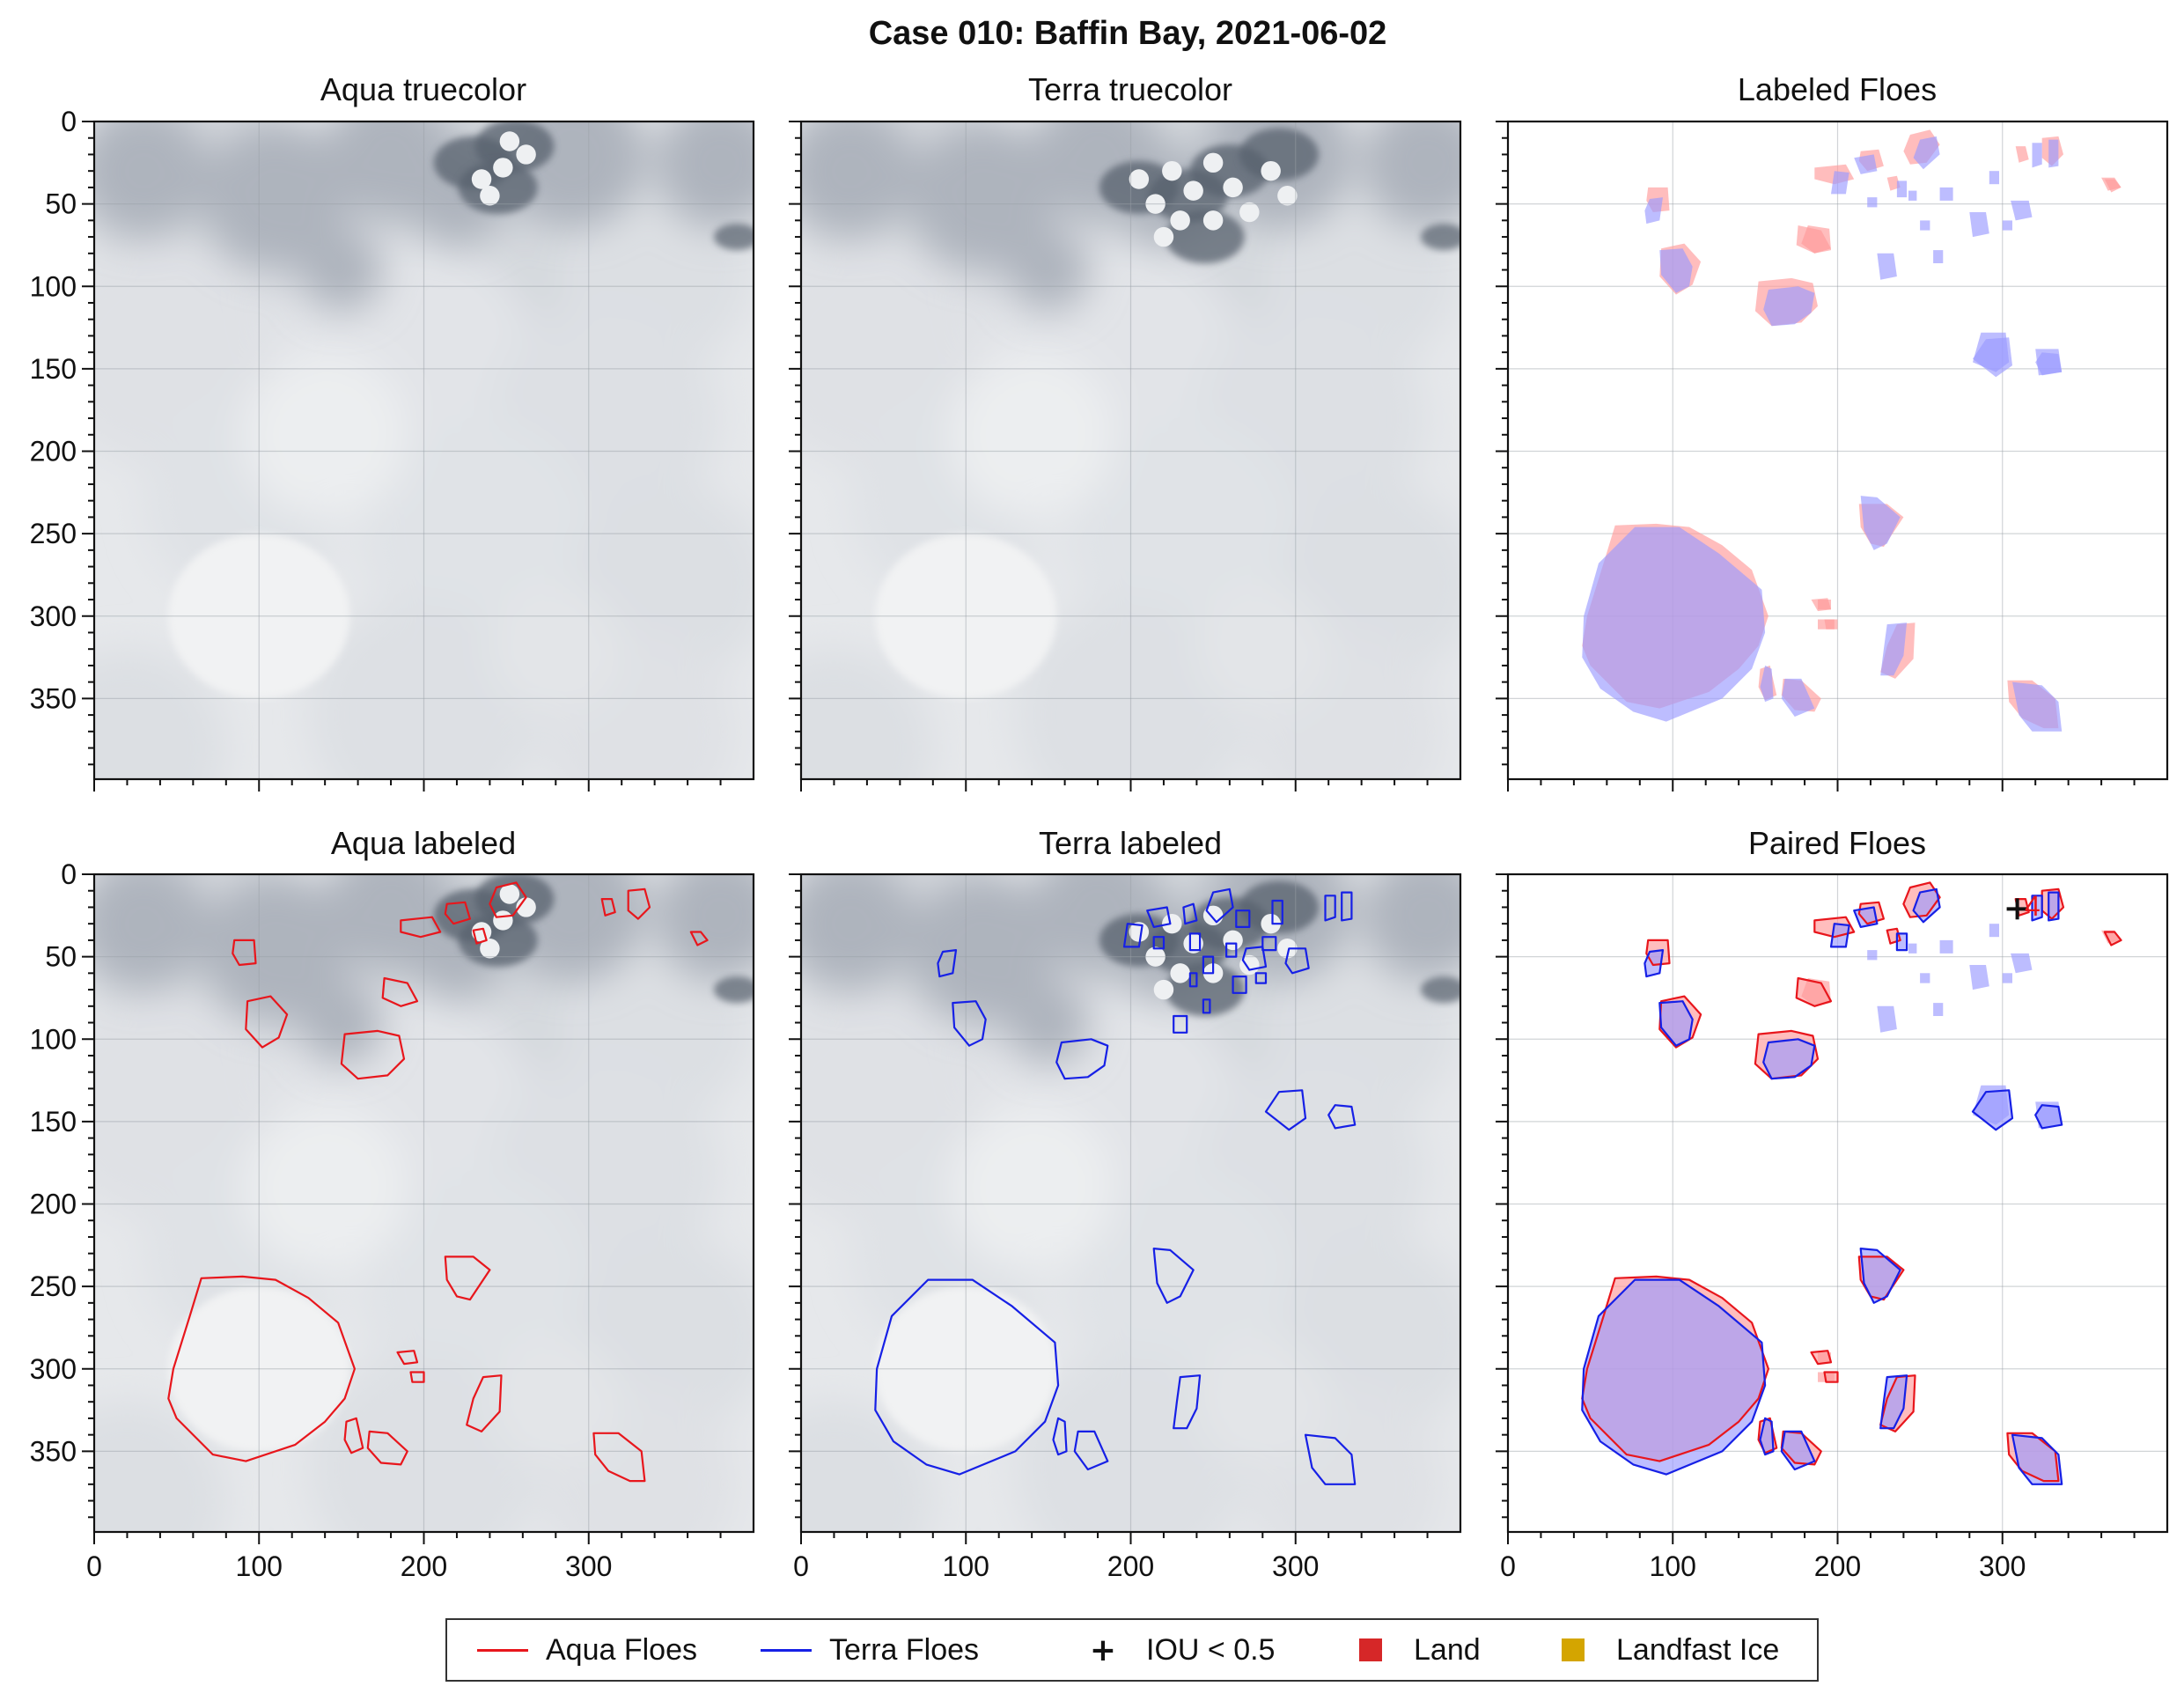 The image size is (2184, 1701). Describe the element at coordinates (587, 1650) in the screenshot. I see `legend-item-aqua: Aqua Floes` at that location.